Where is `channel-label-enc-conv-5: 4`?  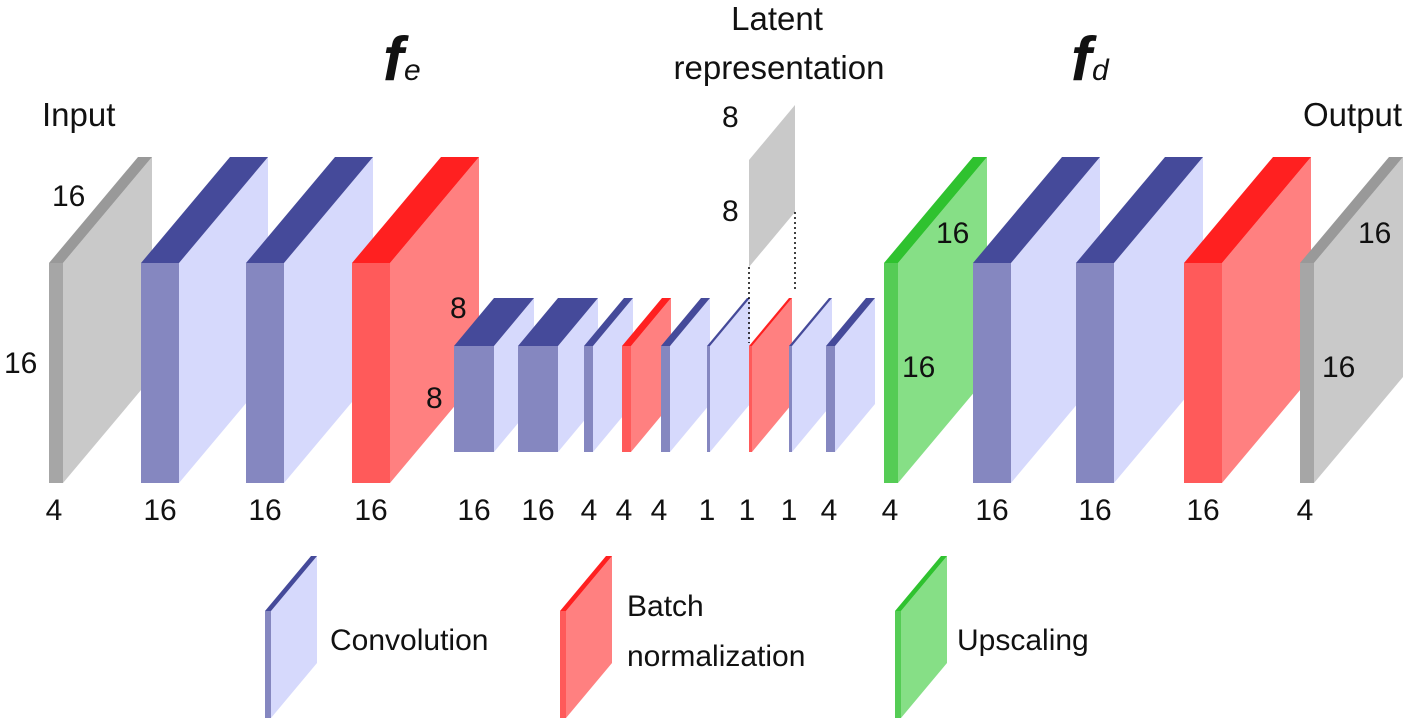 channel-label-enc-conv-5: 4 is located at coordinates (589, 510).